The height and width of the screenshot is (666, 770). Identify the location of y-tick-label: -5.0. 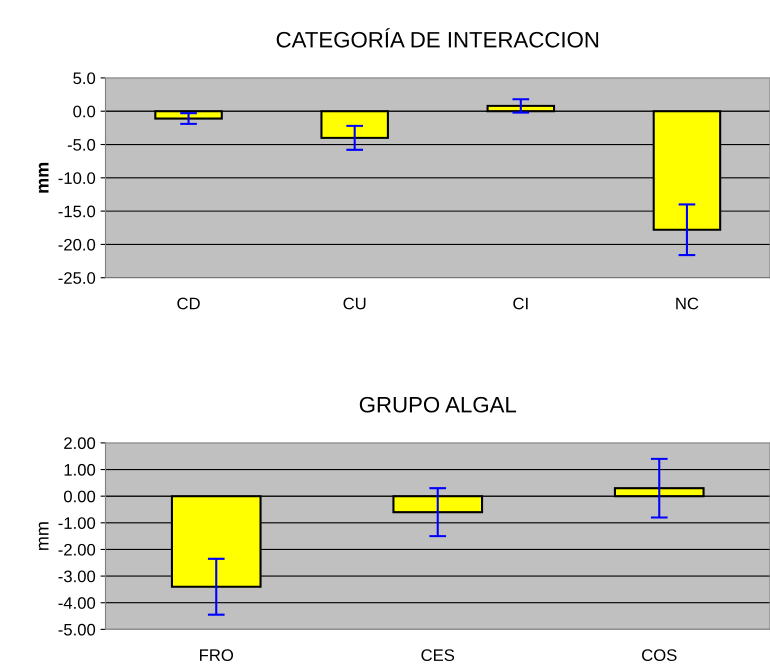
(82, 144).